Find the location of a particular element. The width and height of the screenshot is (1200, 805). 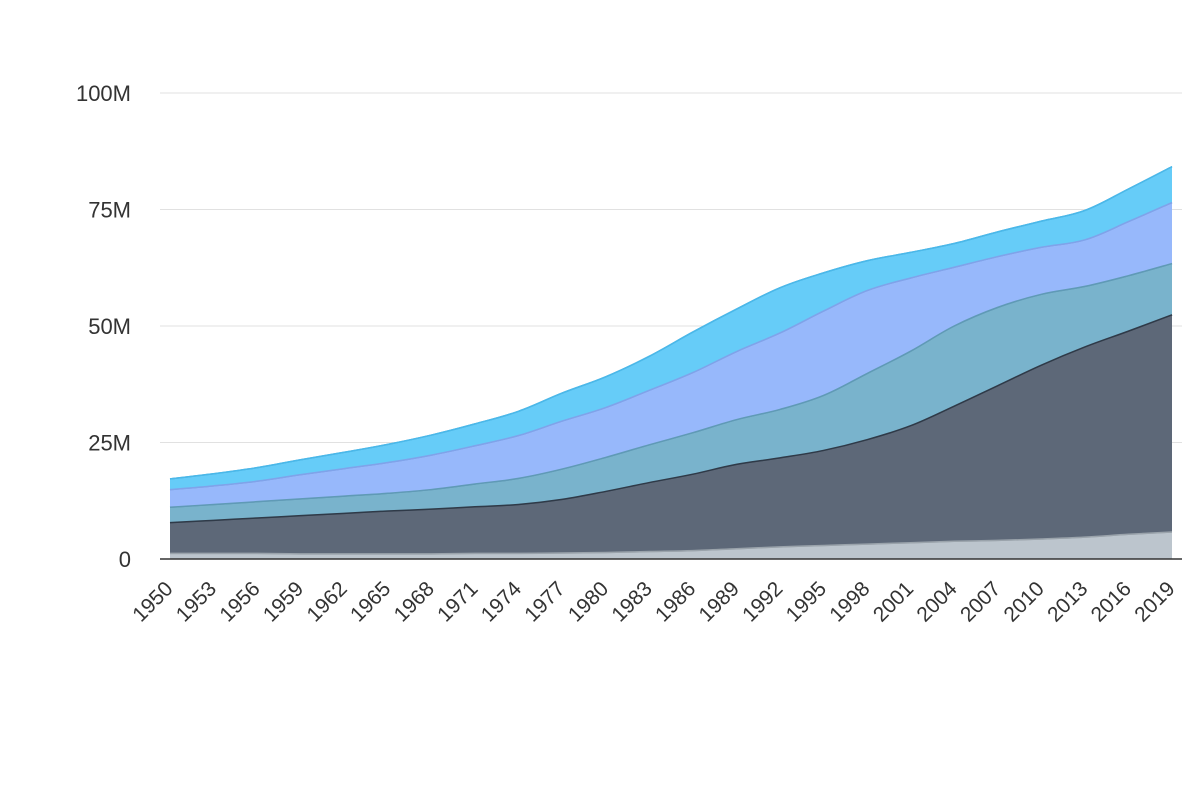

x-tick-label: 1962 is located at coordinates (326, 601).